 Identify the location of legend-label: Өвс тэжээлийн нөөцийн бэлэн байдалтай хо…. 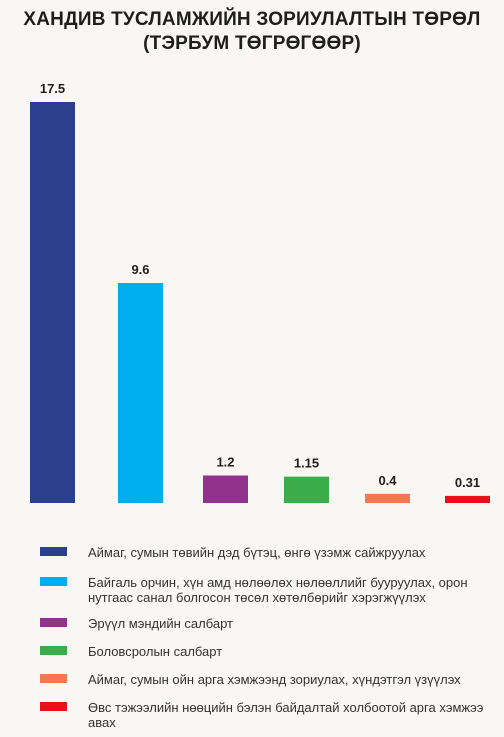
(286, 715).